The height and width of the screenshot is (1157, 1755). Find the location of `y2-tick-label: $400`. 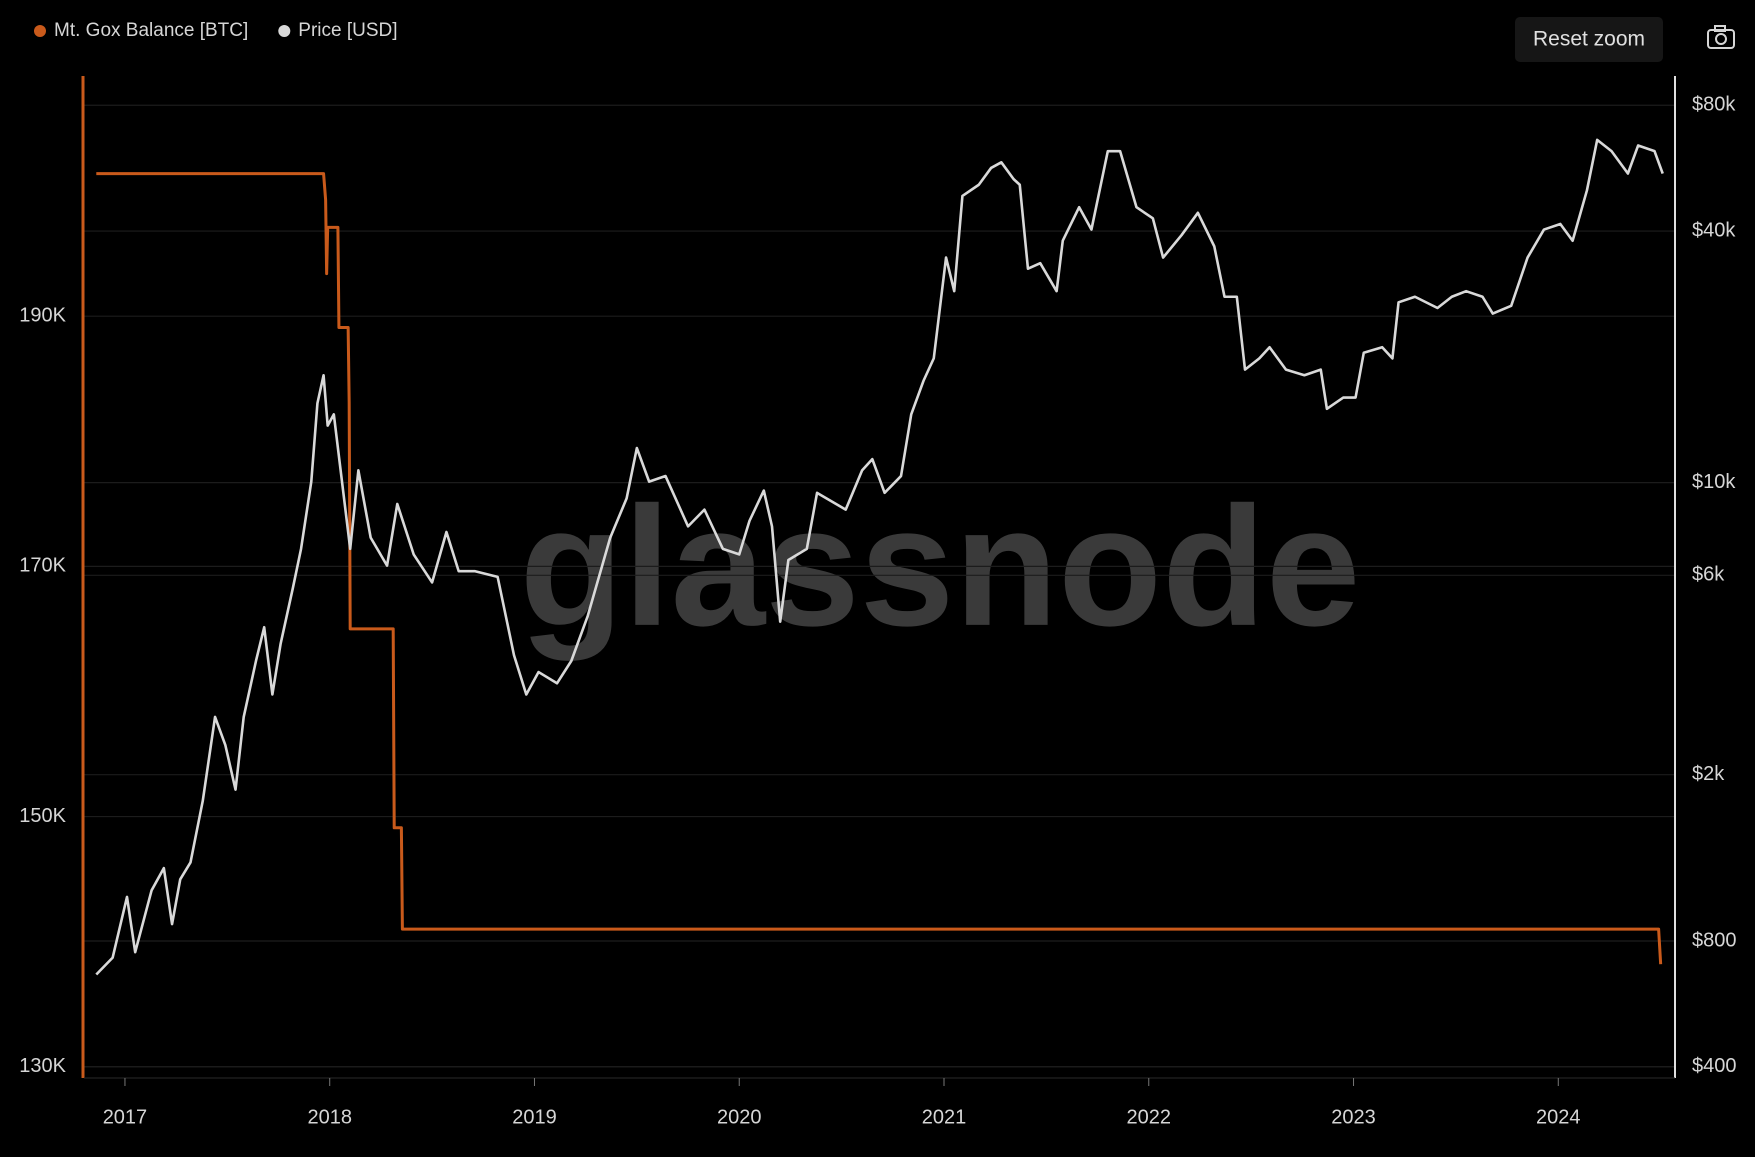

y2-tick-label: $400 is located at coordinates (1714, 1066).